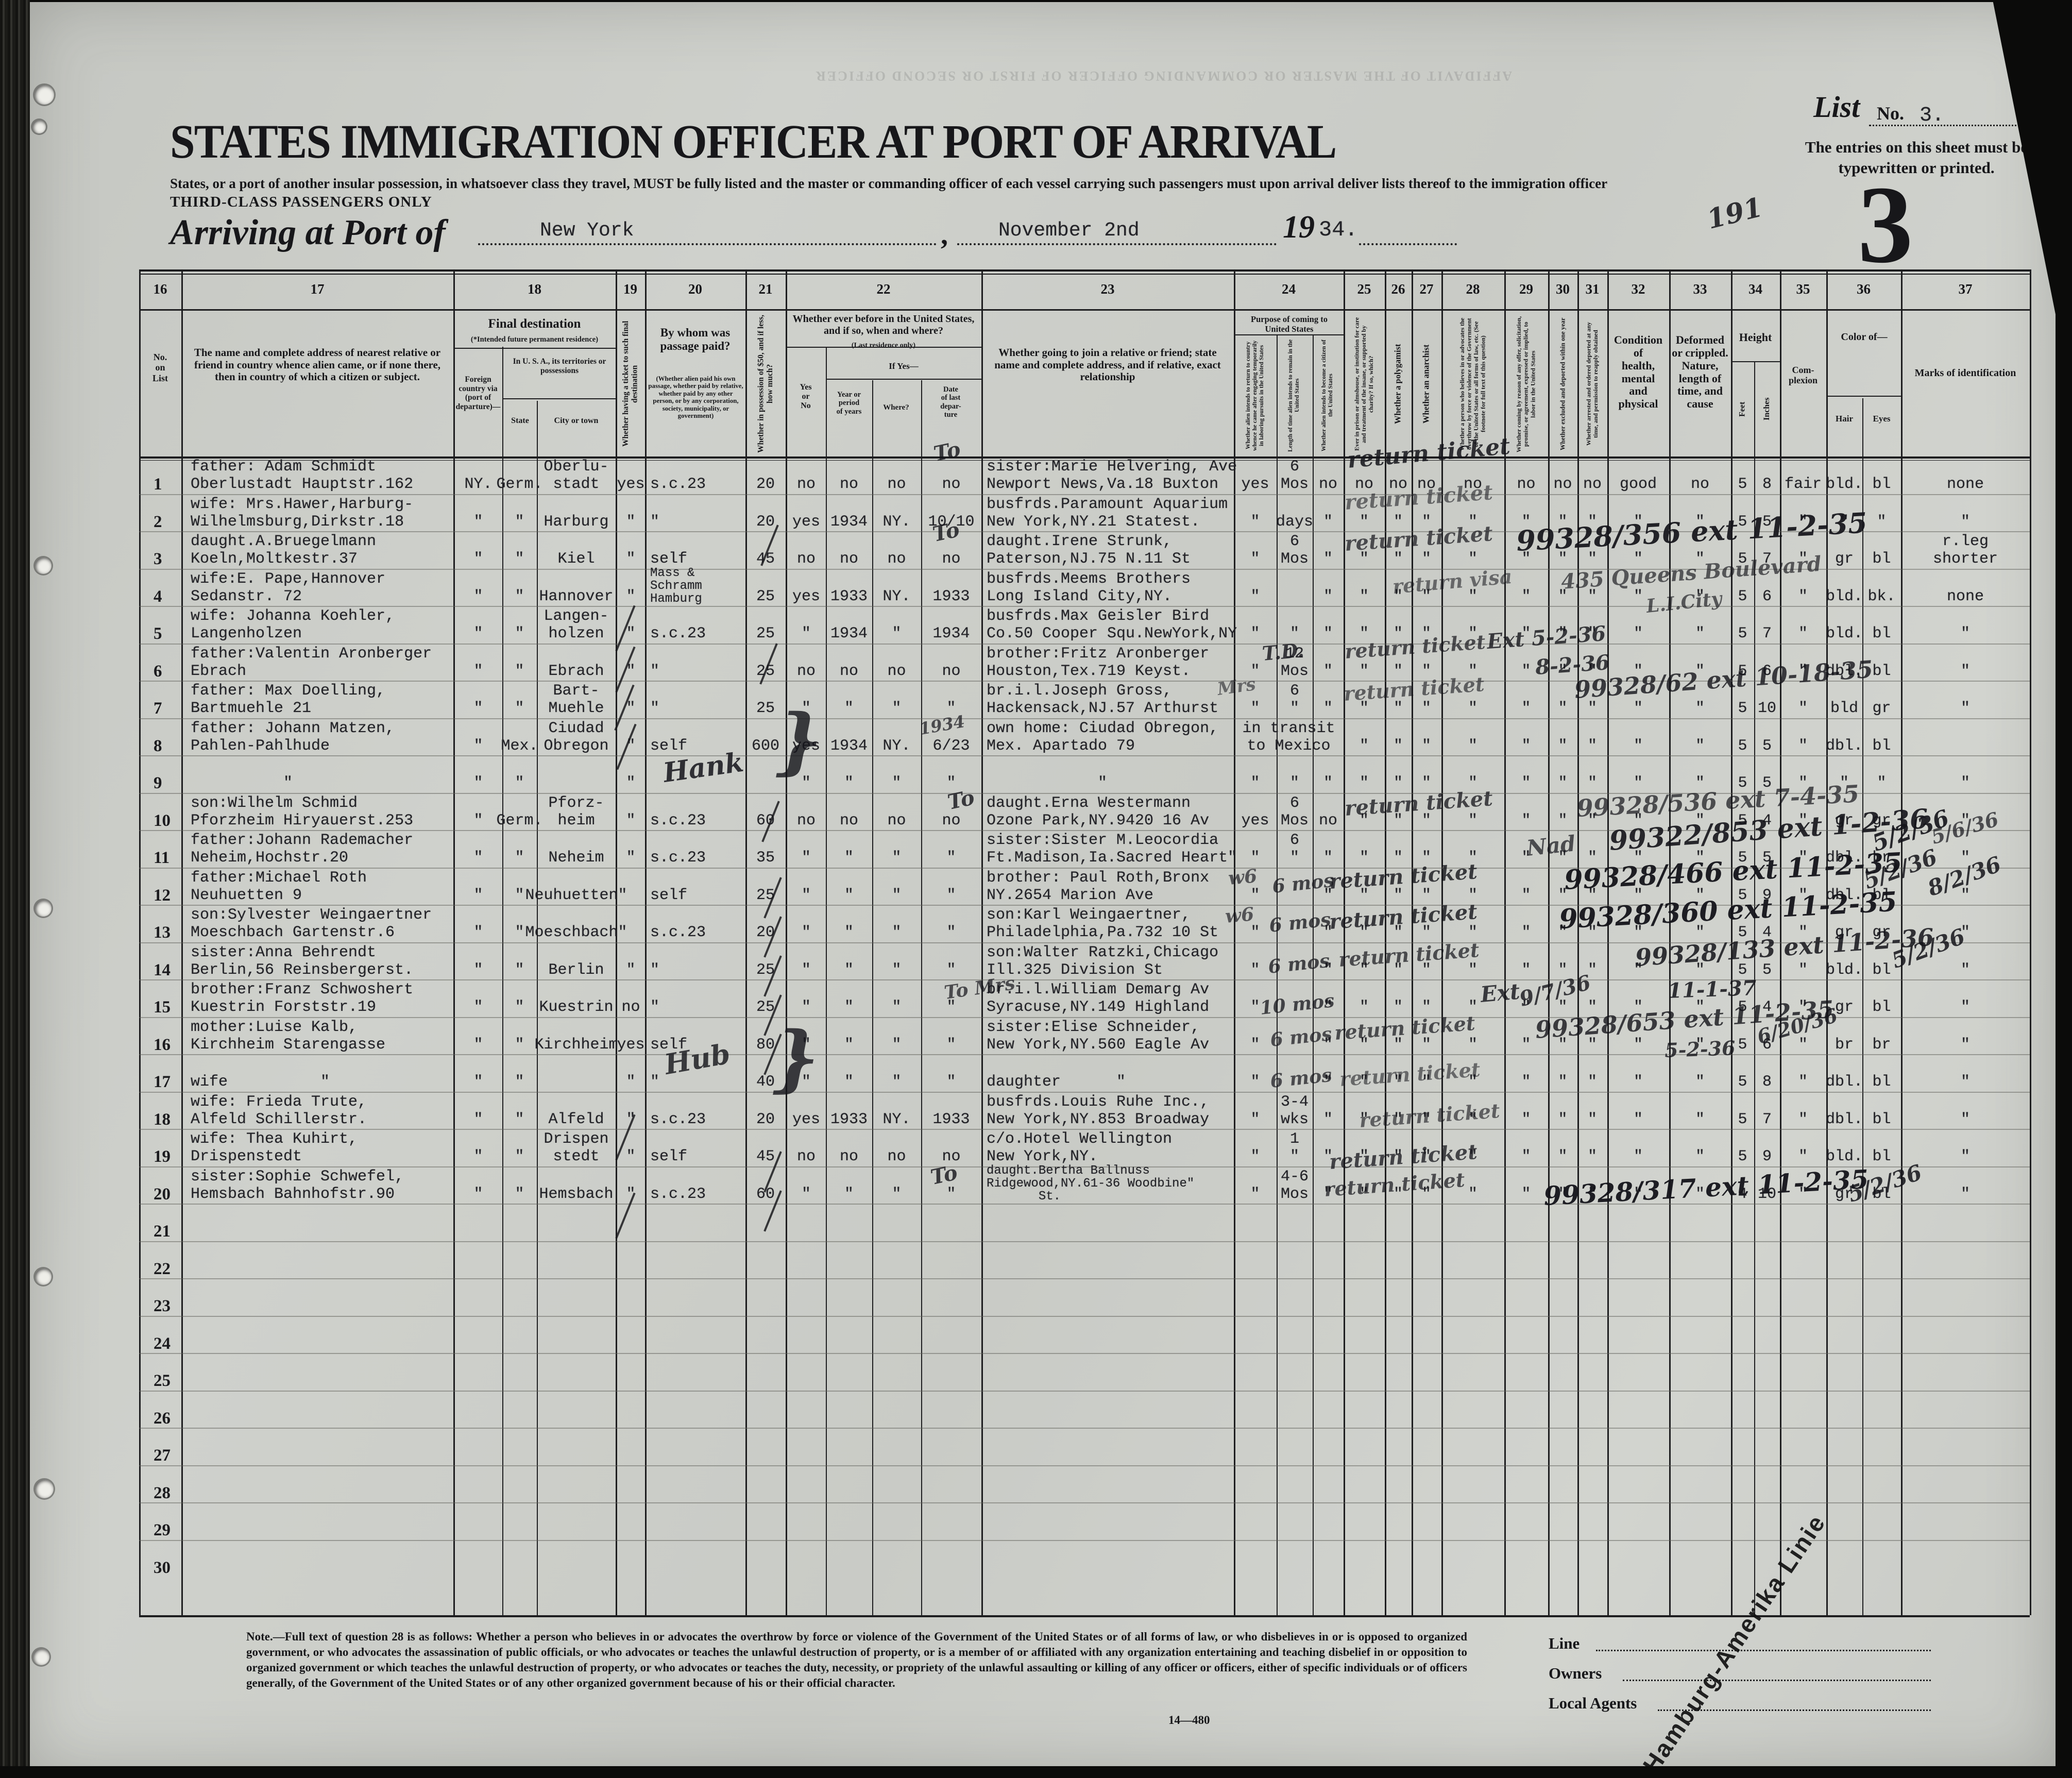  What do you see at coordinates (1803, 1045) in the screenshot?
I see `row-16-cx: "` at bounding box center [1803, 1045].